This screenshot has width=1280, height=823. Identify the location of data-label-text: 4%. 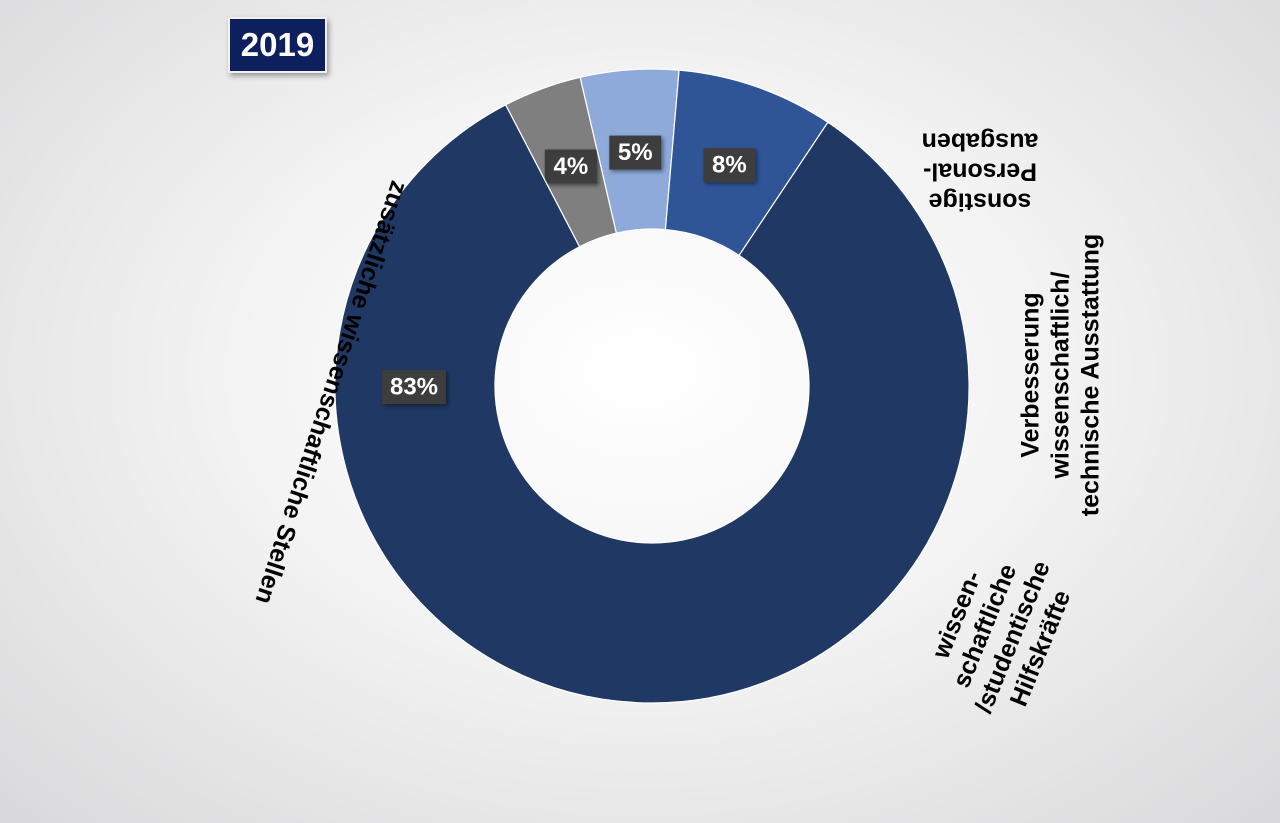
(570, 166).